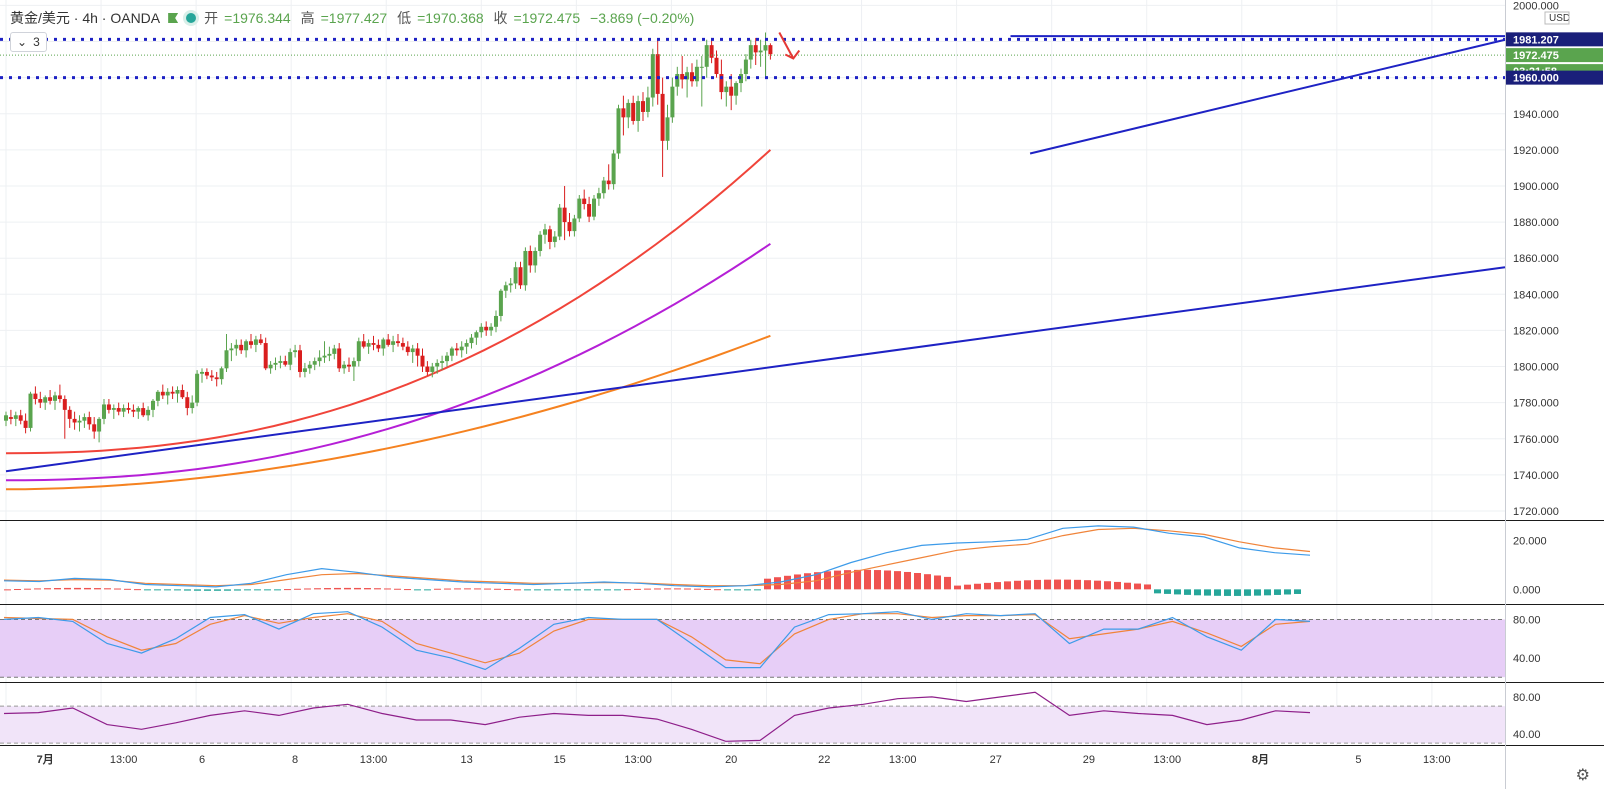 This screenshot has height=789, width=1604. I want to click on last-price-tag: 1972.475, so click(1536, 56).